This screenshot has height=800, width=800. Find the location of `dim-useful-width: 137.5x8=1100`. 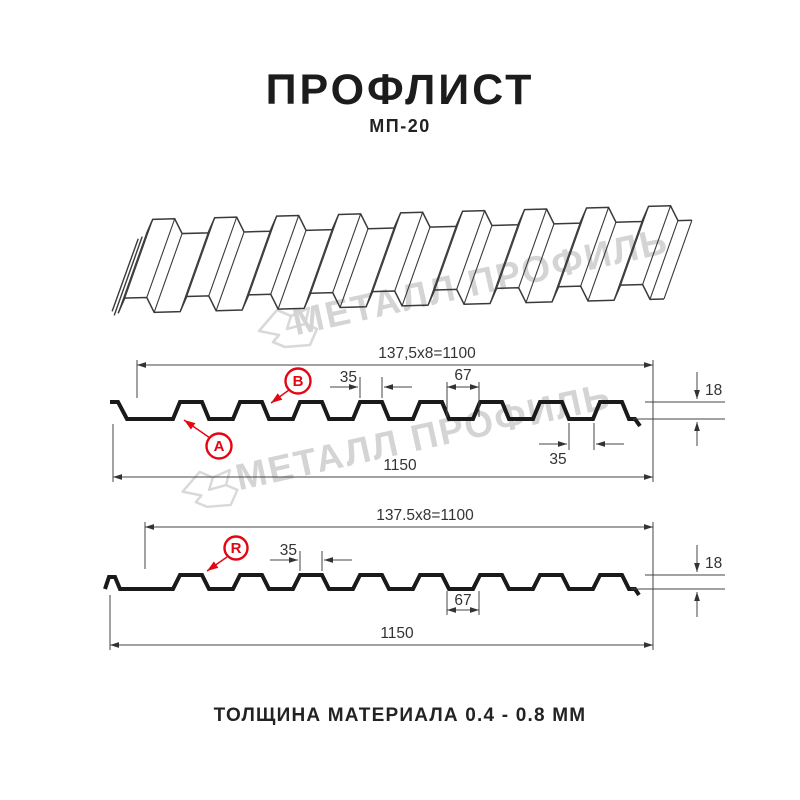

dim-useful-width: 137.5x8=1100 is located at coordinates (399, 578).